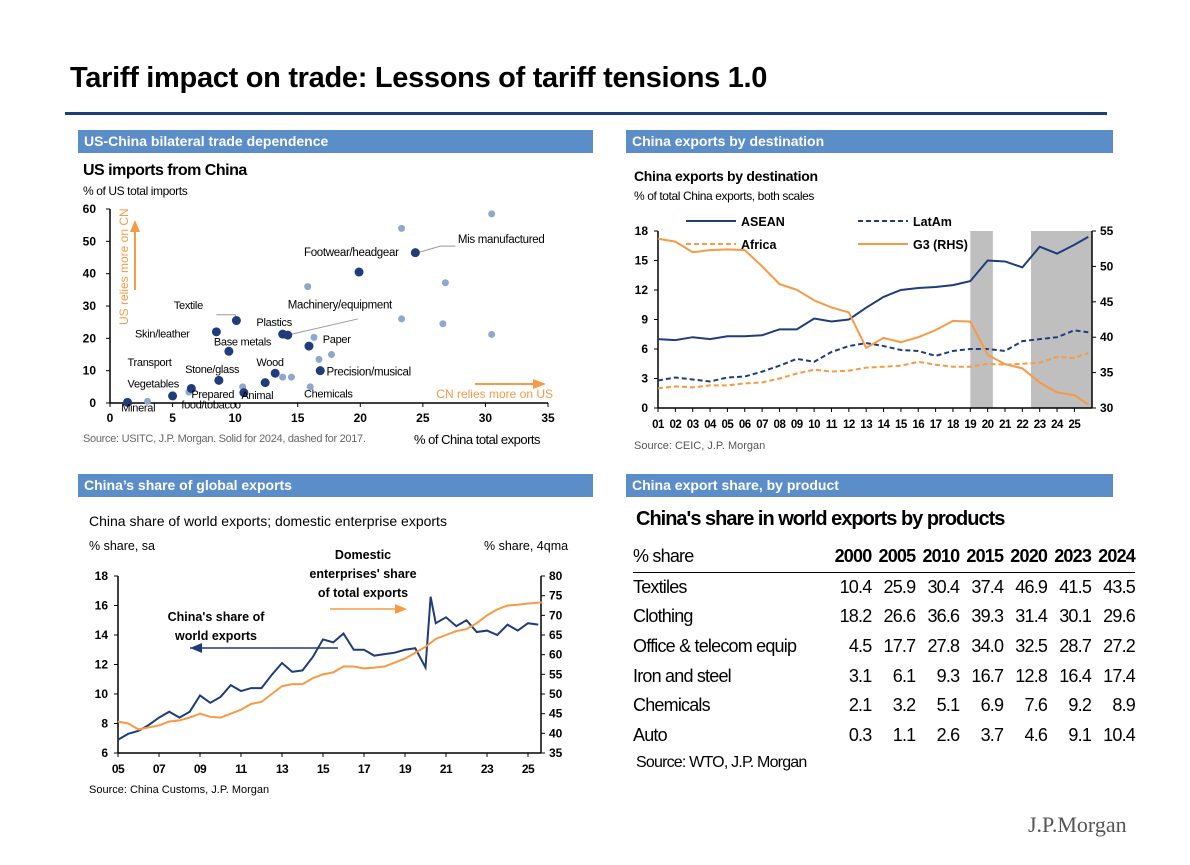  I want to click on point-label: Animal, so click(257, 396).